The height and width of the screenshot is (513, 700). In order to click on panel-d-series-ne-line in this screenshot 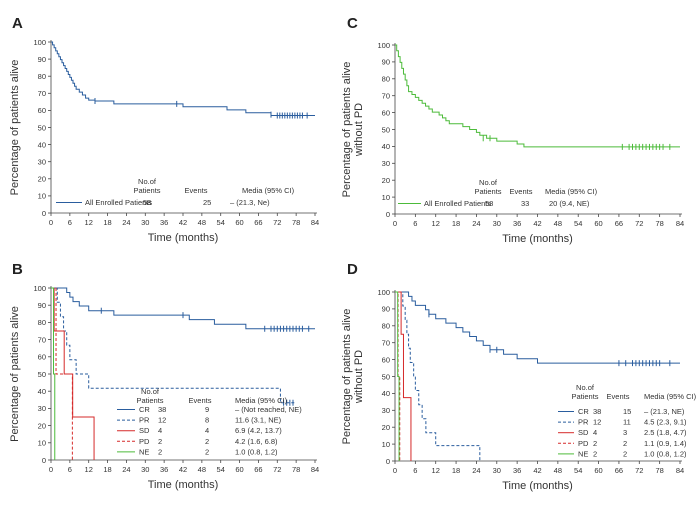, I will do `click(397, 376)`.